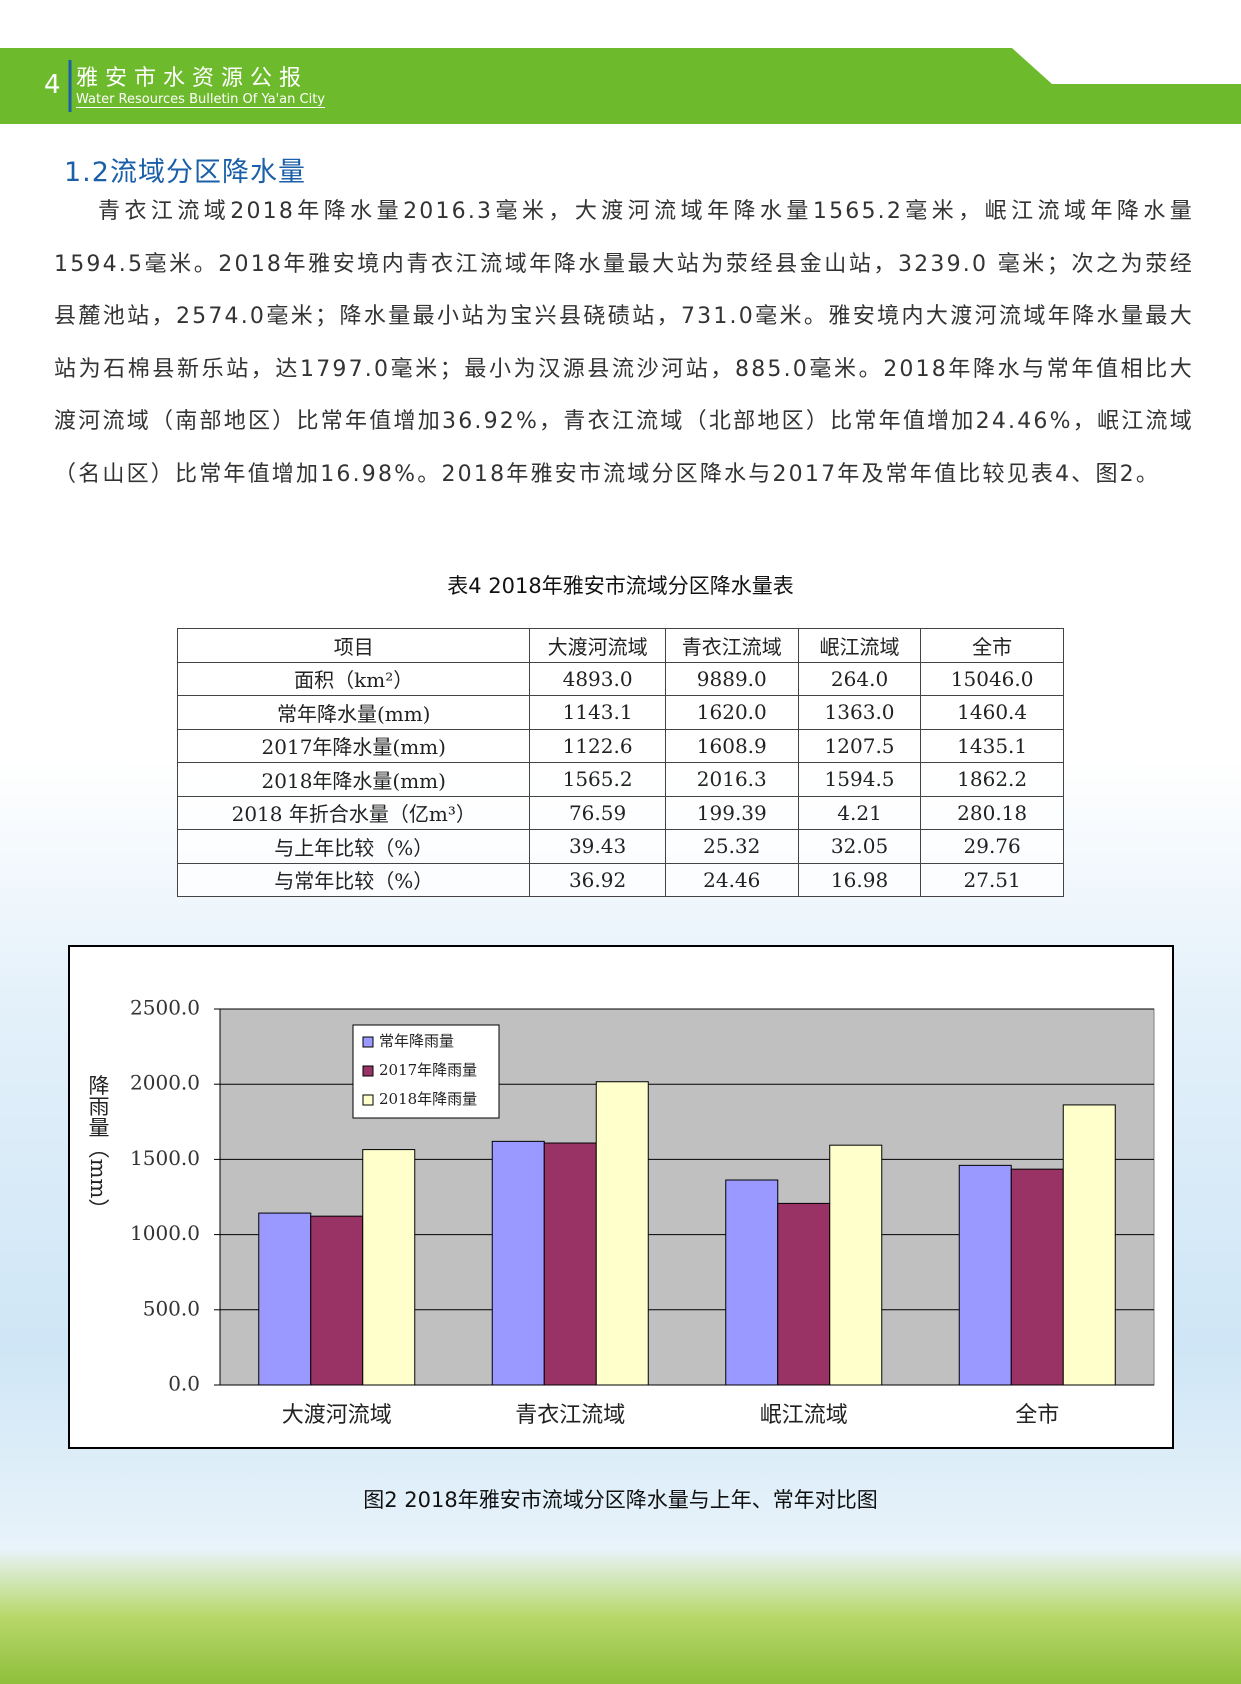  I want to click on table-caption: 表4 2018年雅安市流域分区降水量表, so click(620, 586).